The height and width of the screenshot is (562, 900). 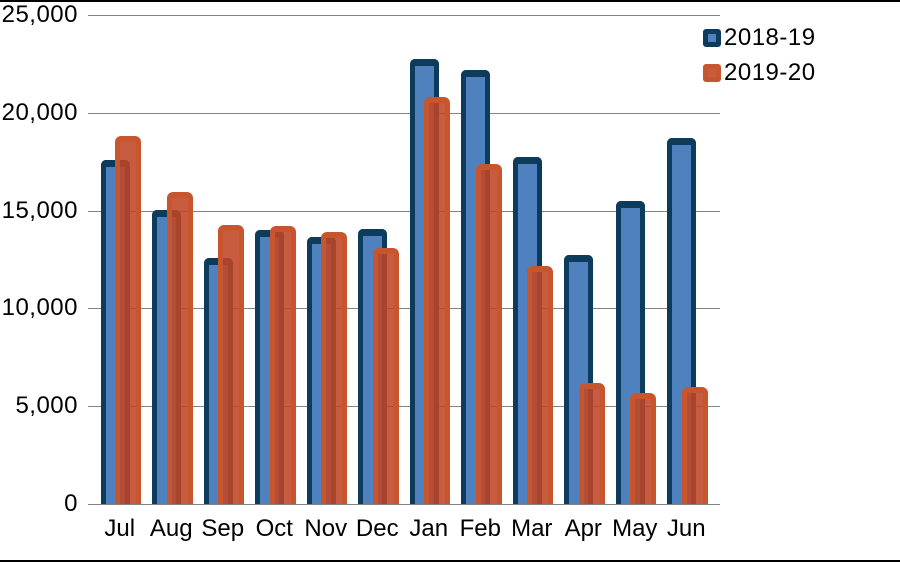 What do you see at coordinates (231, 364) in the screenshot?
I see `bar-2019-20-sep` at bounding box center [231, 364].